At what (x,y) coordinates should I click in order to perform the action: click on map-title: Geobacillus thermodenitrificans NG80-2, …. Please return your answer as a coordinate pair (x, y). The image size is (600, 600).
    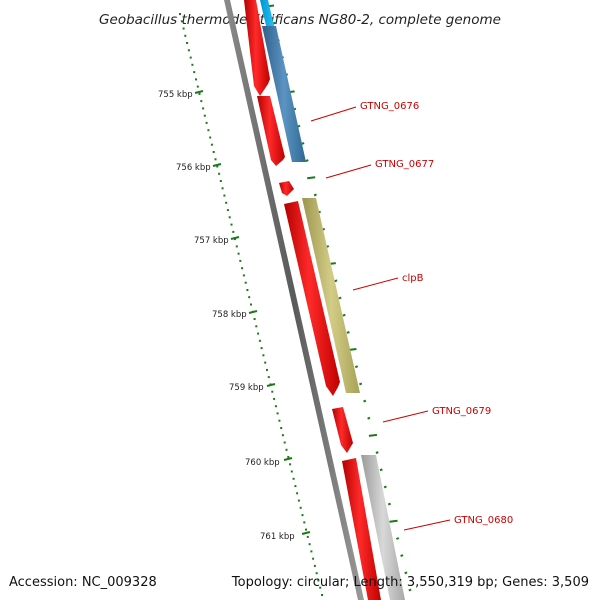
    Looking at the image, I should click on (300, 20).